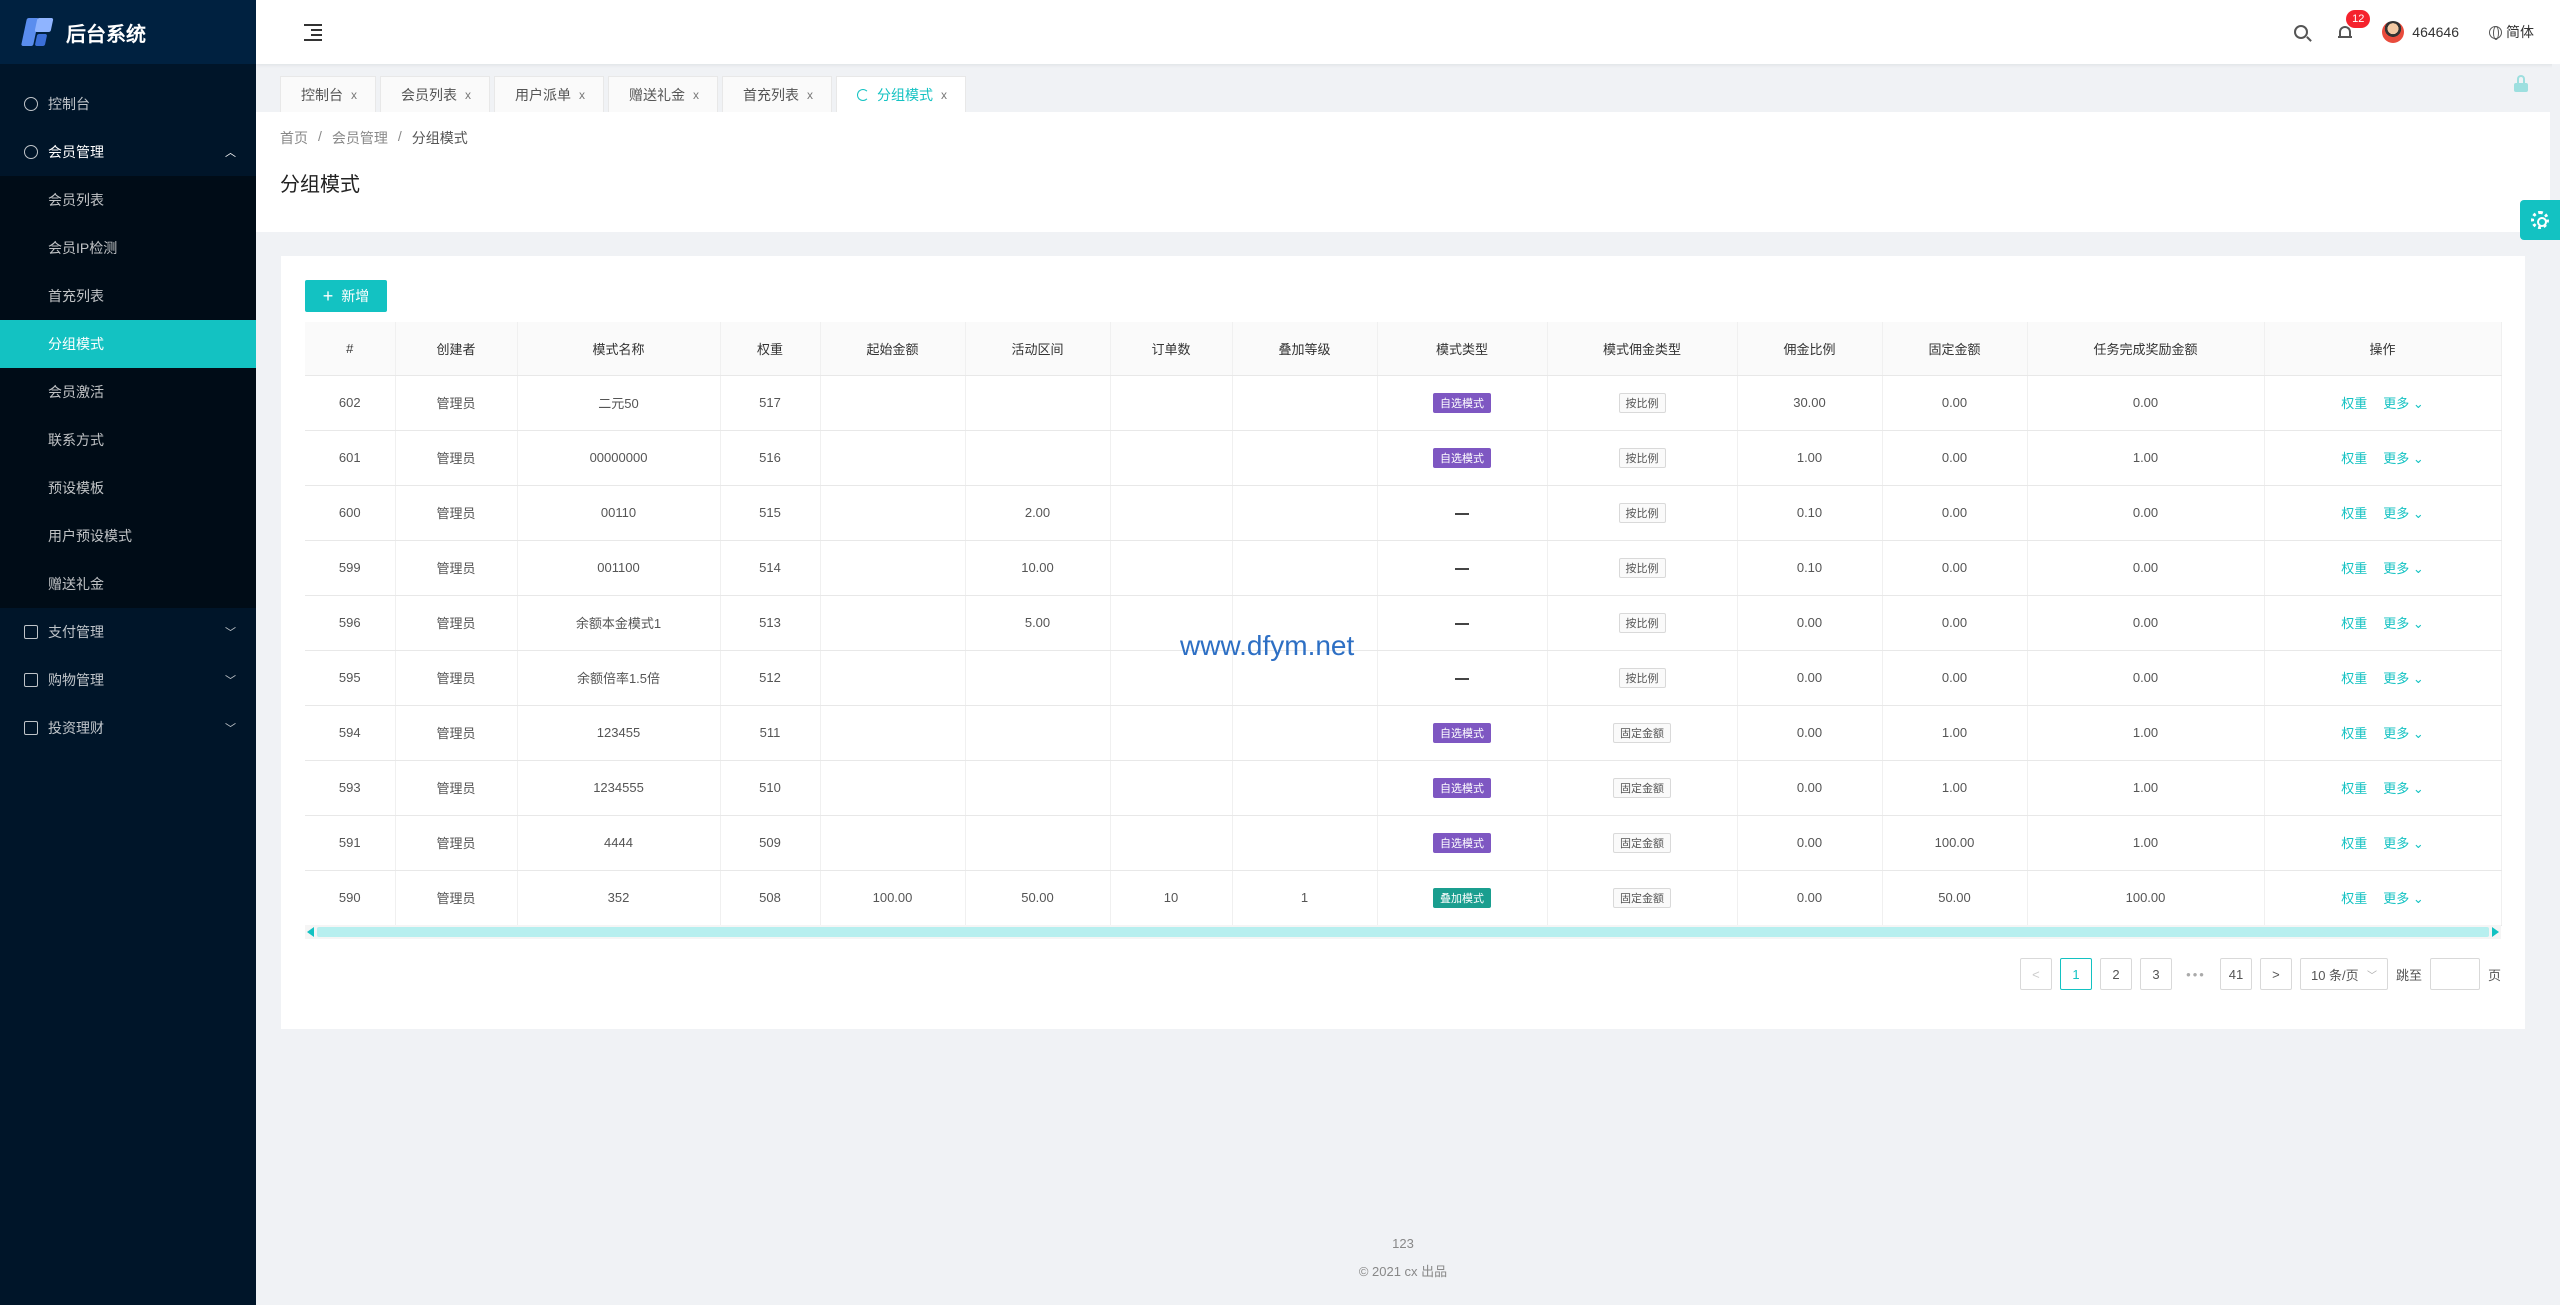 Image resolution: width=2560 pixels, height=1305 pixels. What do you see at coordinates (128, 152) in the screenshot?
I see `sidebar-item-member-management: 会员管理 ︿` at bounding box center [128, 152].